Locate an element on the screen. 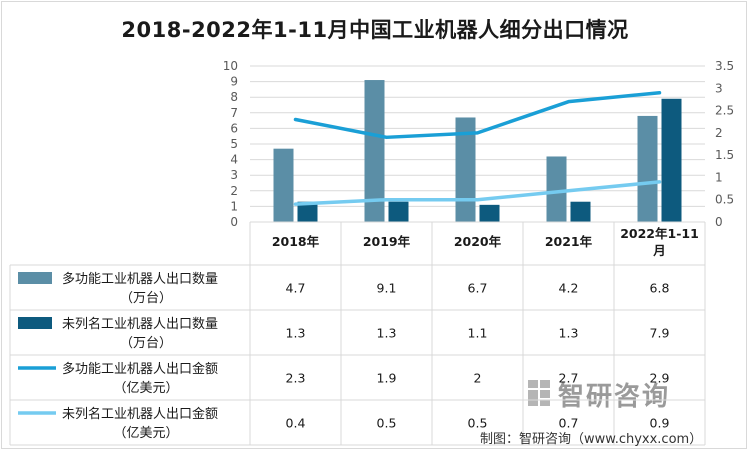 The width and height of the screenshot is (750, 451). data-cell-value: 9.1 is located at coordinates (387, 288).